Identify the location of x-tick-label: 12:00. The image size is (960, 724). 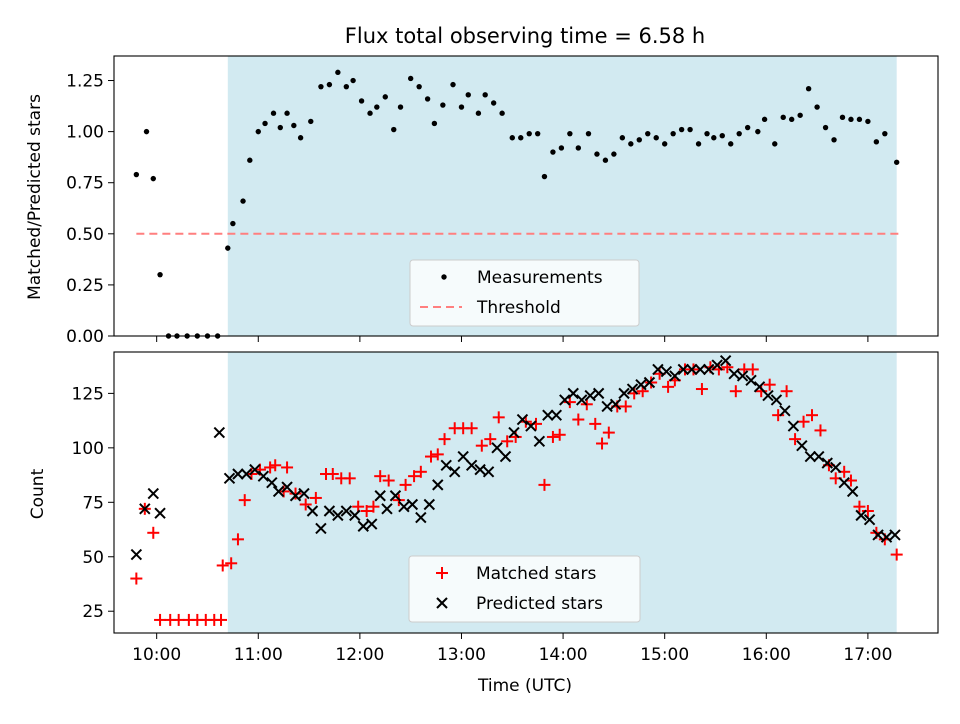
(359, 655).